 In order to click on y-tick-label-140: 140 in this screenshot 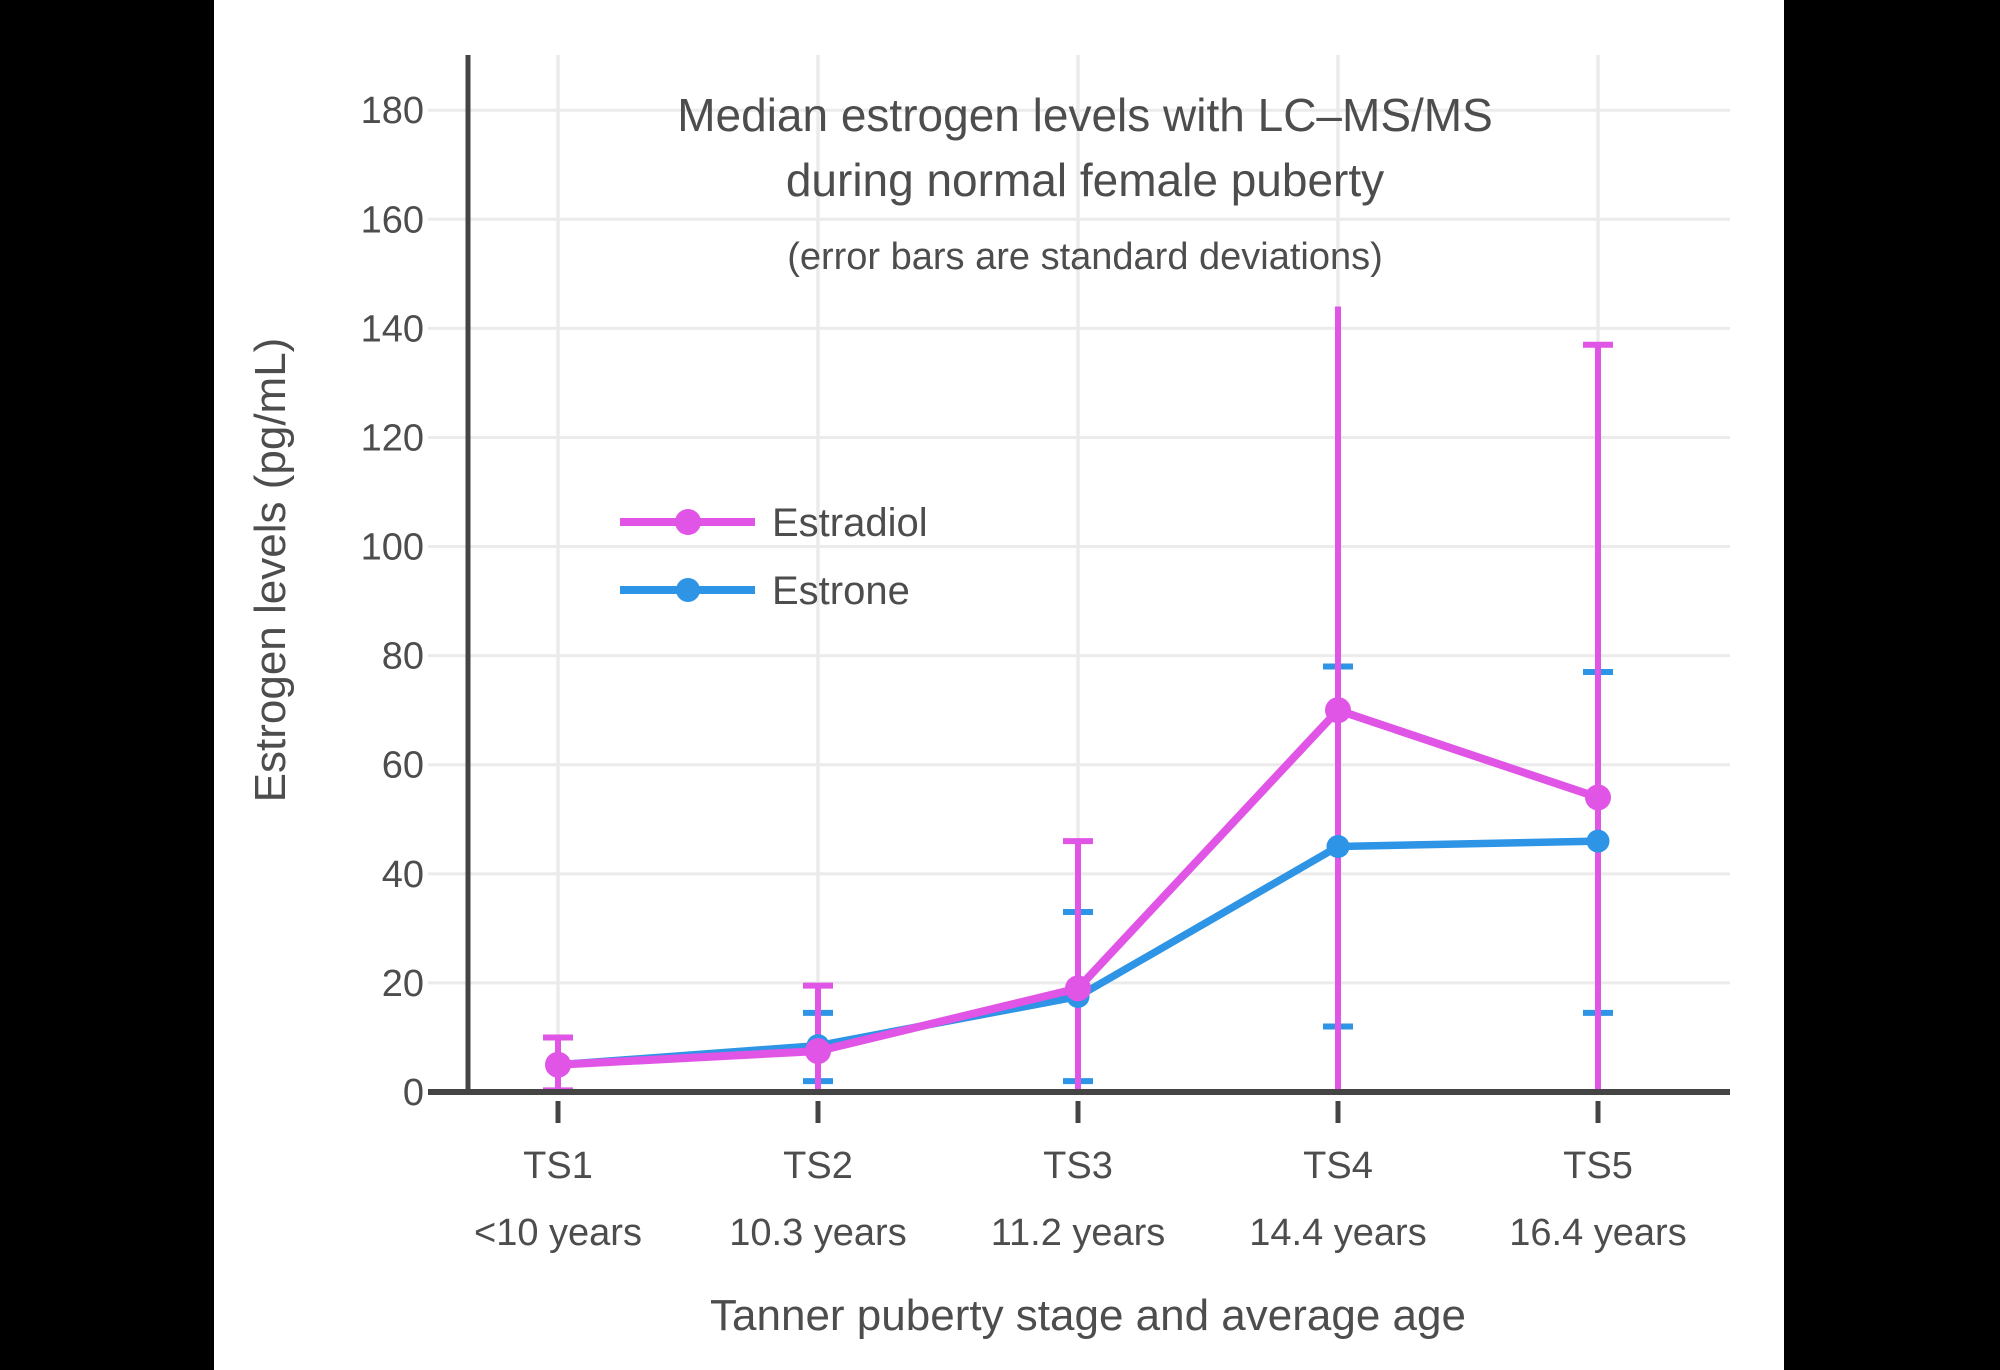, I will do `click(392, 329)`.